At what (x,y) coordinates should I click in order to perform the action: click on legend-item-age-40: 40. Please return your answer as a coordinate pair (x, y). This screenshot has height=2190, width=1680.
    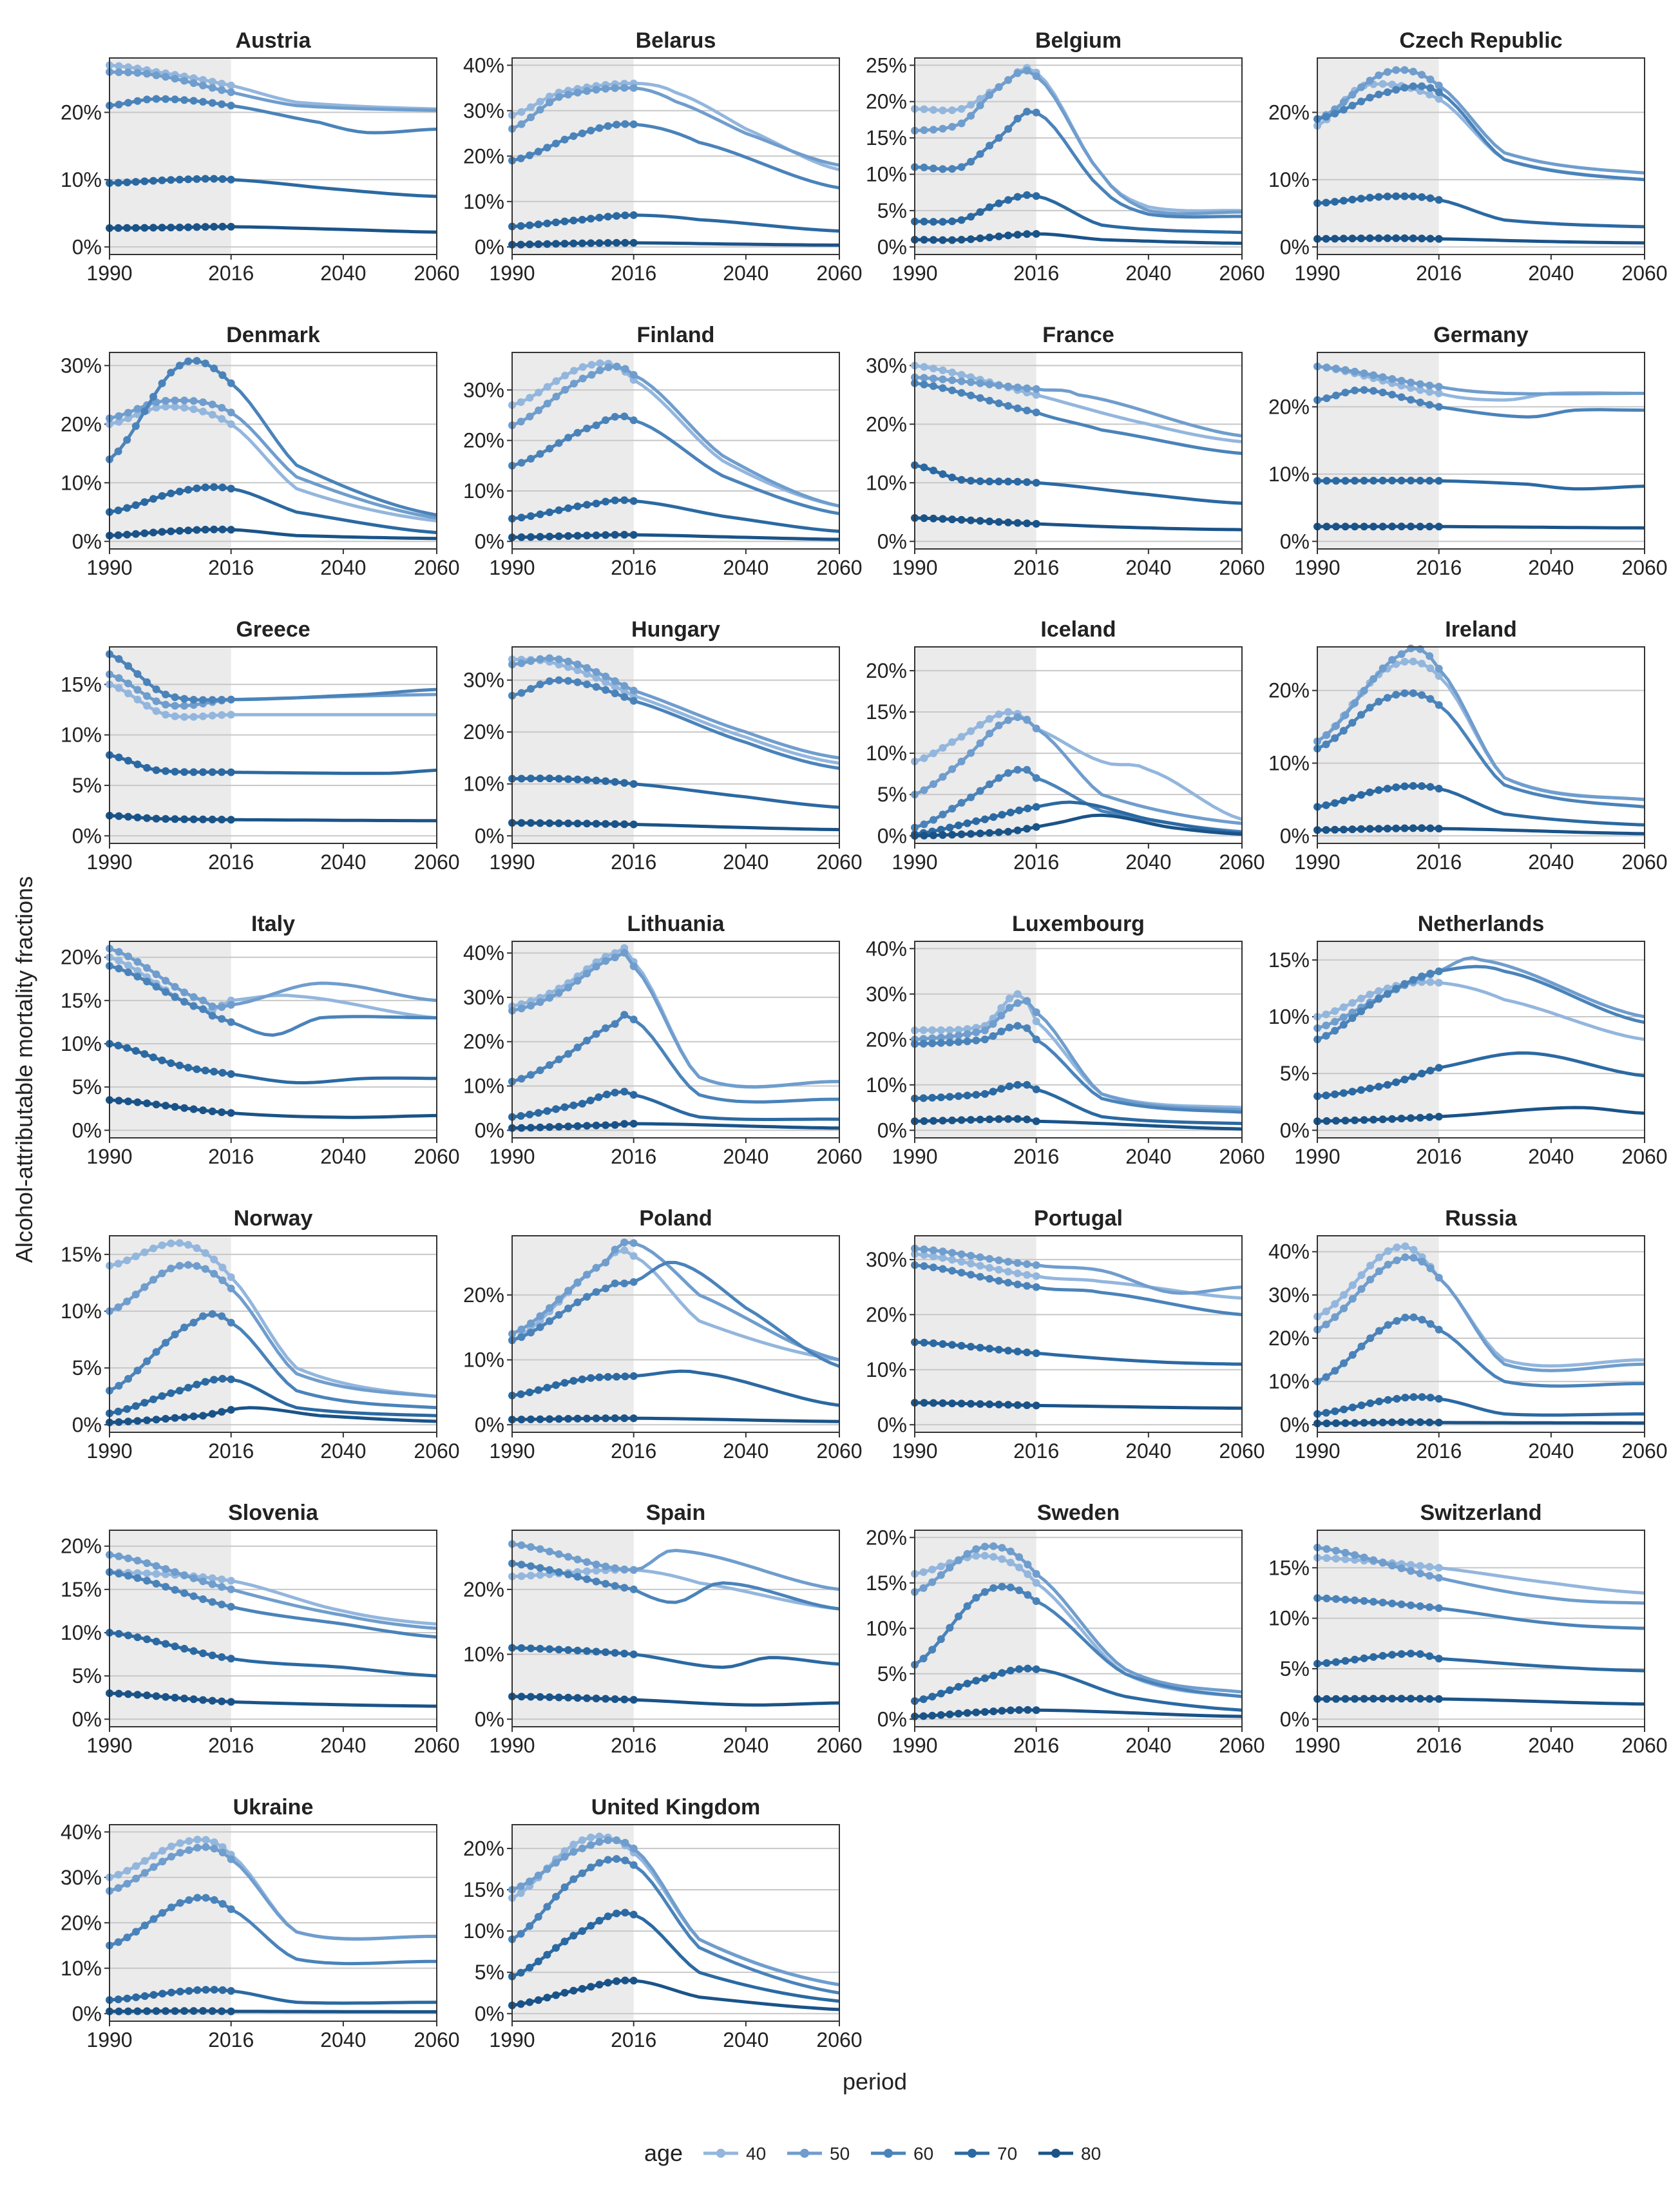
    Looking at the image, I should click on (734, 2154).